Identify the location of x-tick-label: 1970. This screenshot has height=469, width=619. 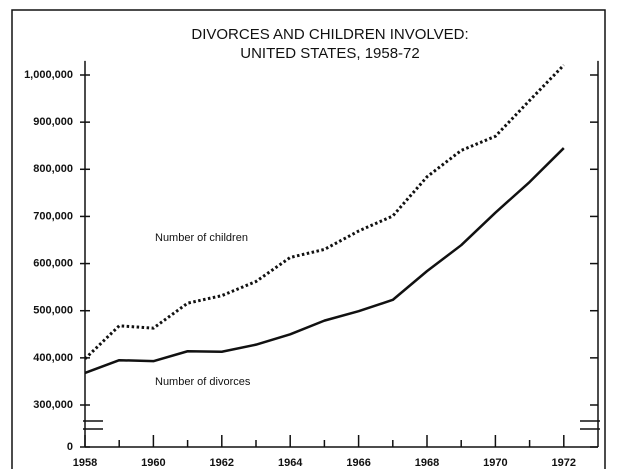
(495, 463).